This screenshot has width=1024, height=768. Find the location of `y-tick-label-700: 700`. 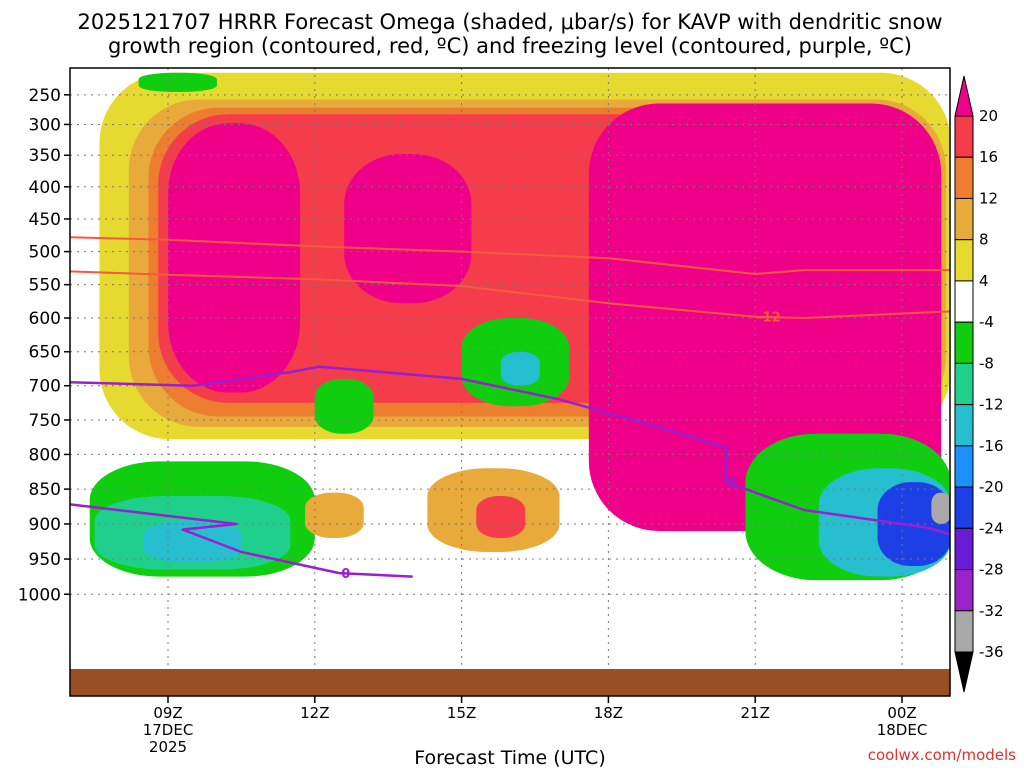

y-tick-label-700: 700 is located at coordinates (45, 387).